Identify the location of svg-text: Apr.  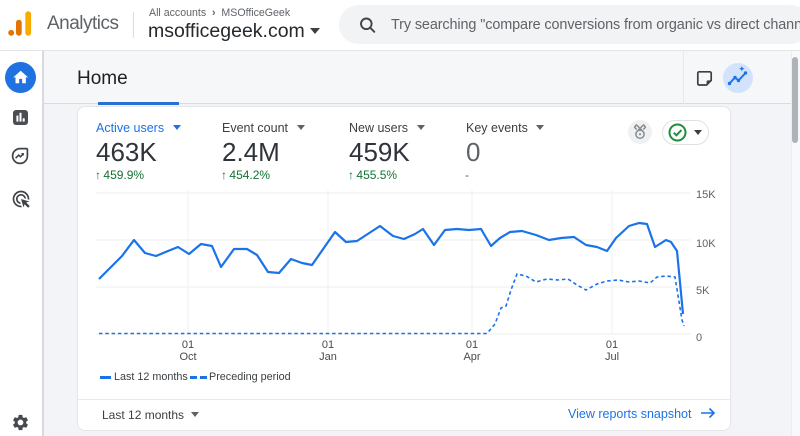
(471, 357).